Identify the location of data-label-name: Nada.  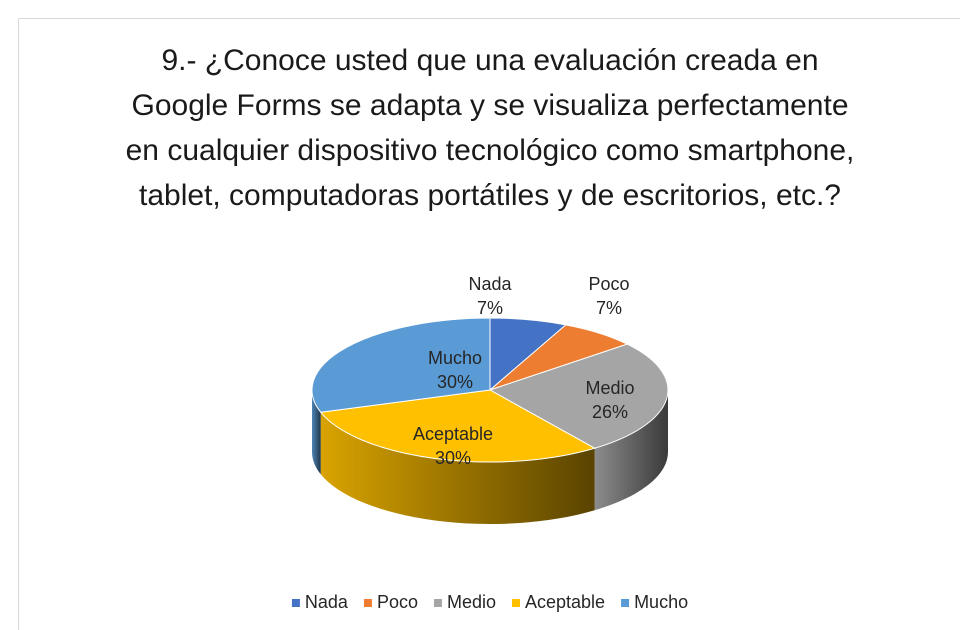
(490, 284).